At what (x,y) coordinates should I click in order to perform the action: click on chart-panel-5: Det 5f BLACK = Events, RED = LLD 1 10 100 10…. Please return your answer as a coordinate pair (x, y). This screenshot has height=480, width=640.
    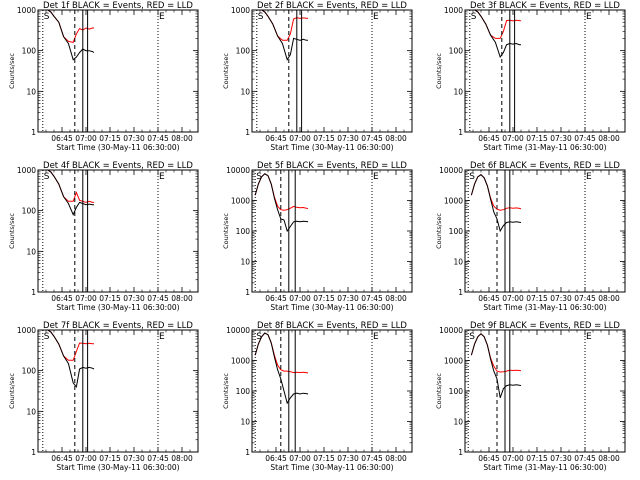
    Looking at the image, I should click on (317, 236).